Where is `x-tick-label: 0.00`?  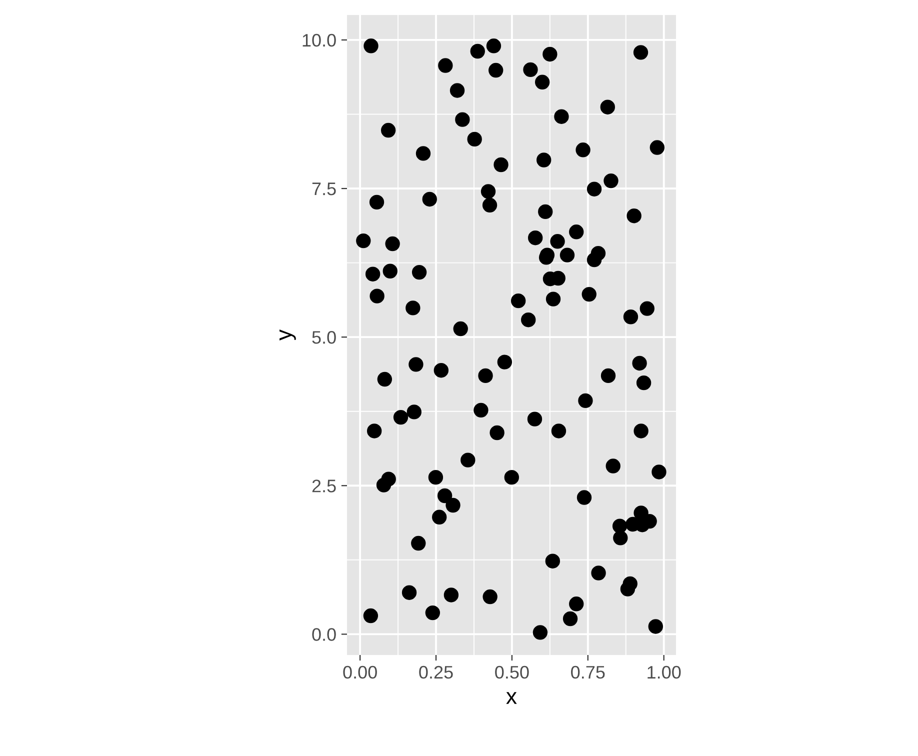 x-tick-label: 0.00 is located at coordinates (360, 672).